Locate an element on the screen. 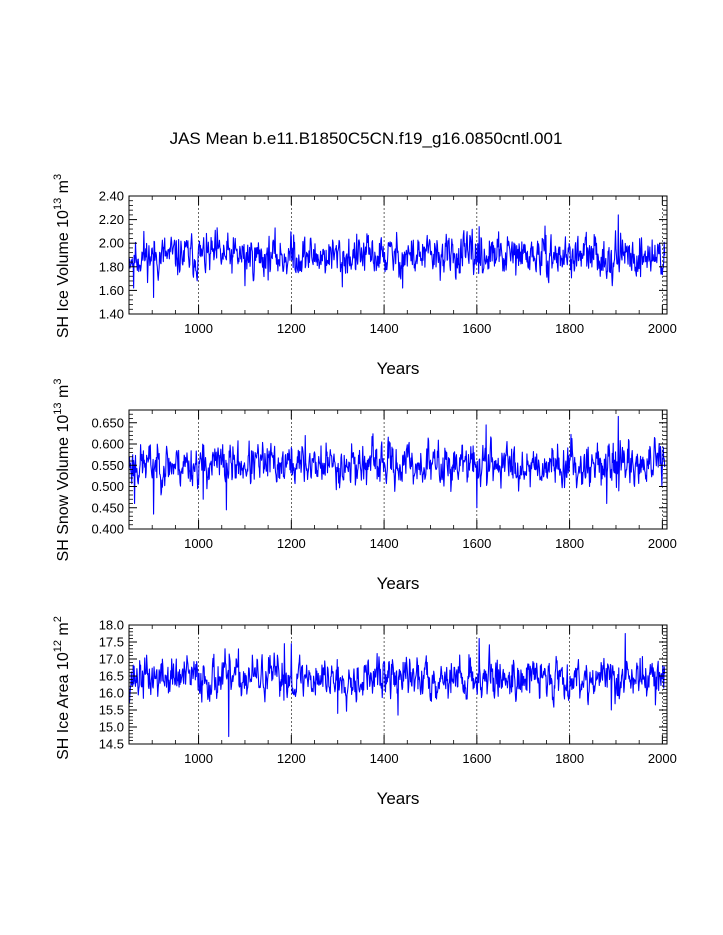  y-tick-label: 2.00 is located at coordinates (111, 243).